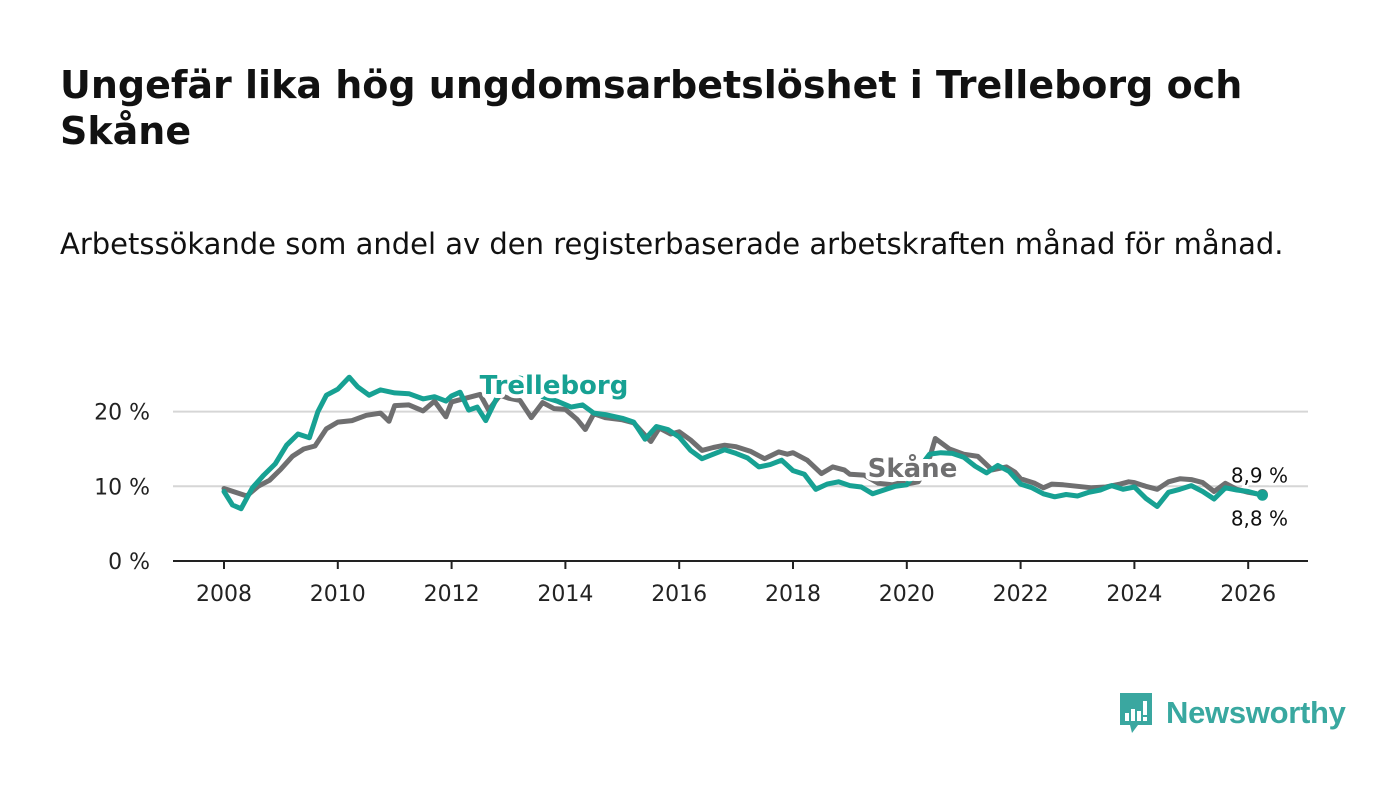 Image resolution: width=1400 pixels, height=794 pixels. What do you see at coordinates (1256, 712) in the screenshot?
I see `brand-name: Newsworthy` at bounding box center [1256, 712].